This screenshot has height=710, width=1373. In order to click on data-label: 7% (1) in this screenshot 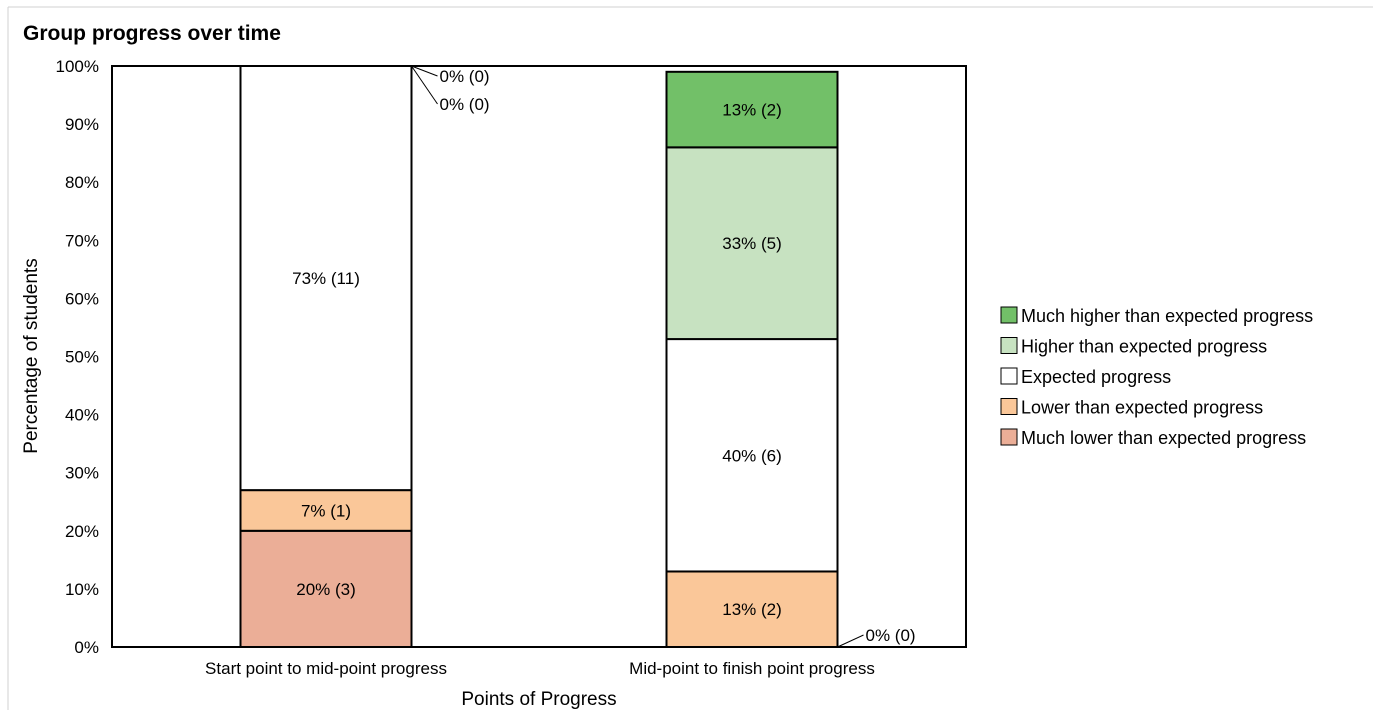, I will do `click(326, 510)`.